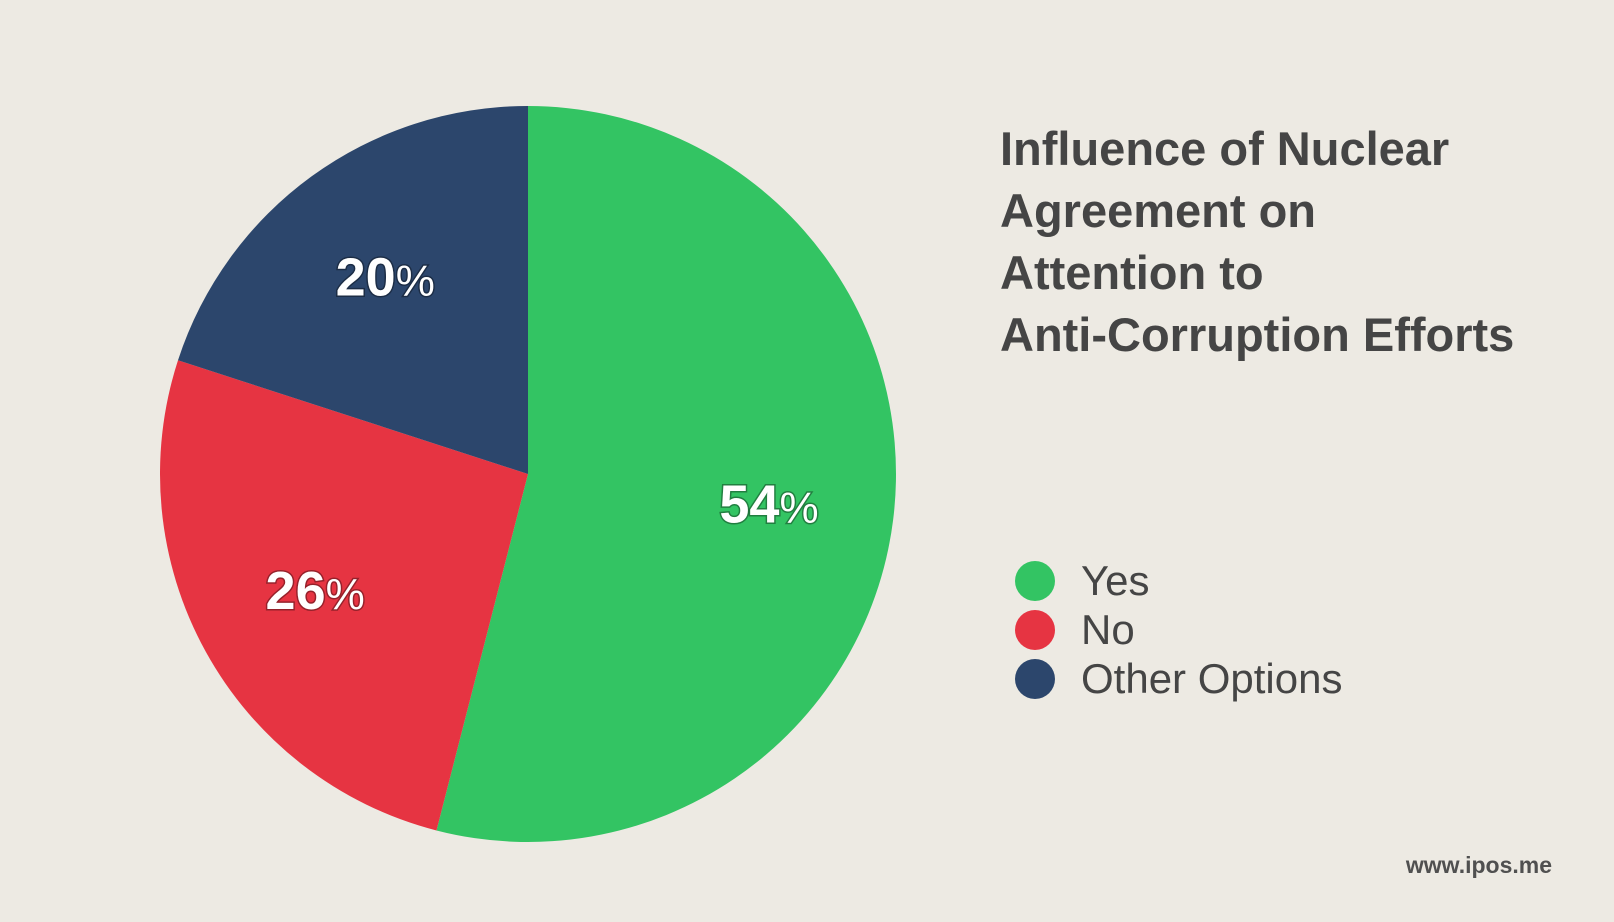 The height and width of the screenshot is (922, 1614). Describe the element at coordinates (1212, 678) in the screenshot. I see `legend-label-other-options: Other Options` at that location.